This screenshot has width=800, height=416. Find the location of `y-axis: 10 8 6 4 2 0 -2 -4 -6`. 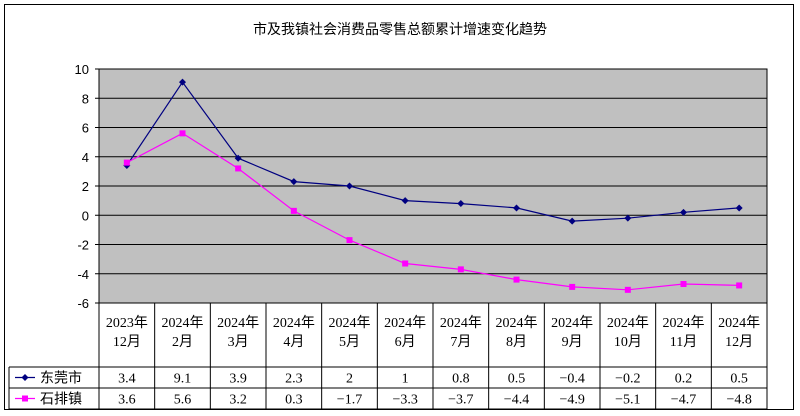

y-axis: 10 8 6 4 2 0 -2 -4 -6 is located at coordinates (87, 186).